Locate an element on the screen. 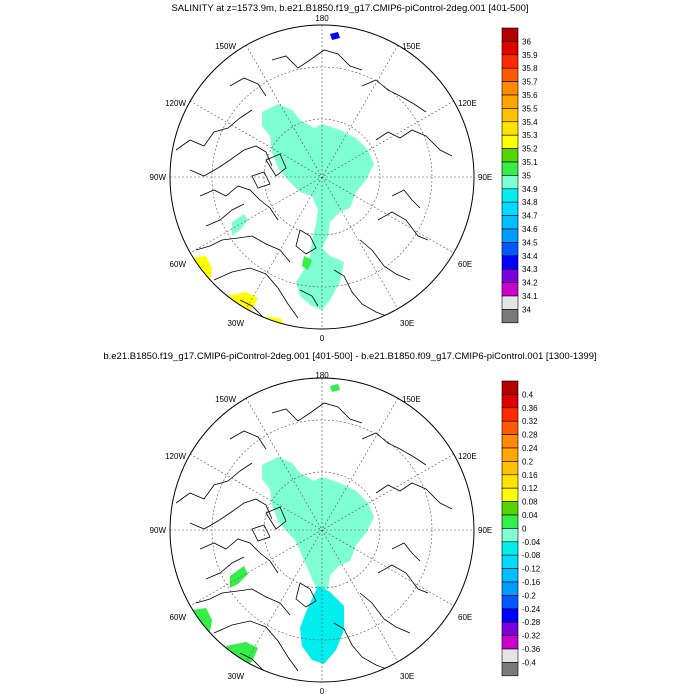  salinity-region-greenland-sea is located at coordinates (307, 263).